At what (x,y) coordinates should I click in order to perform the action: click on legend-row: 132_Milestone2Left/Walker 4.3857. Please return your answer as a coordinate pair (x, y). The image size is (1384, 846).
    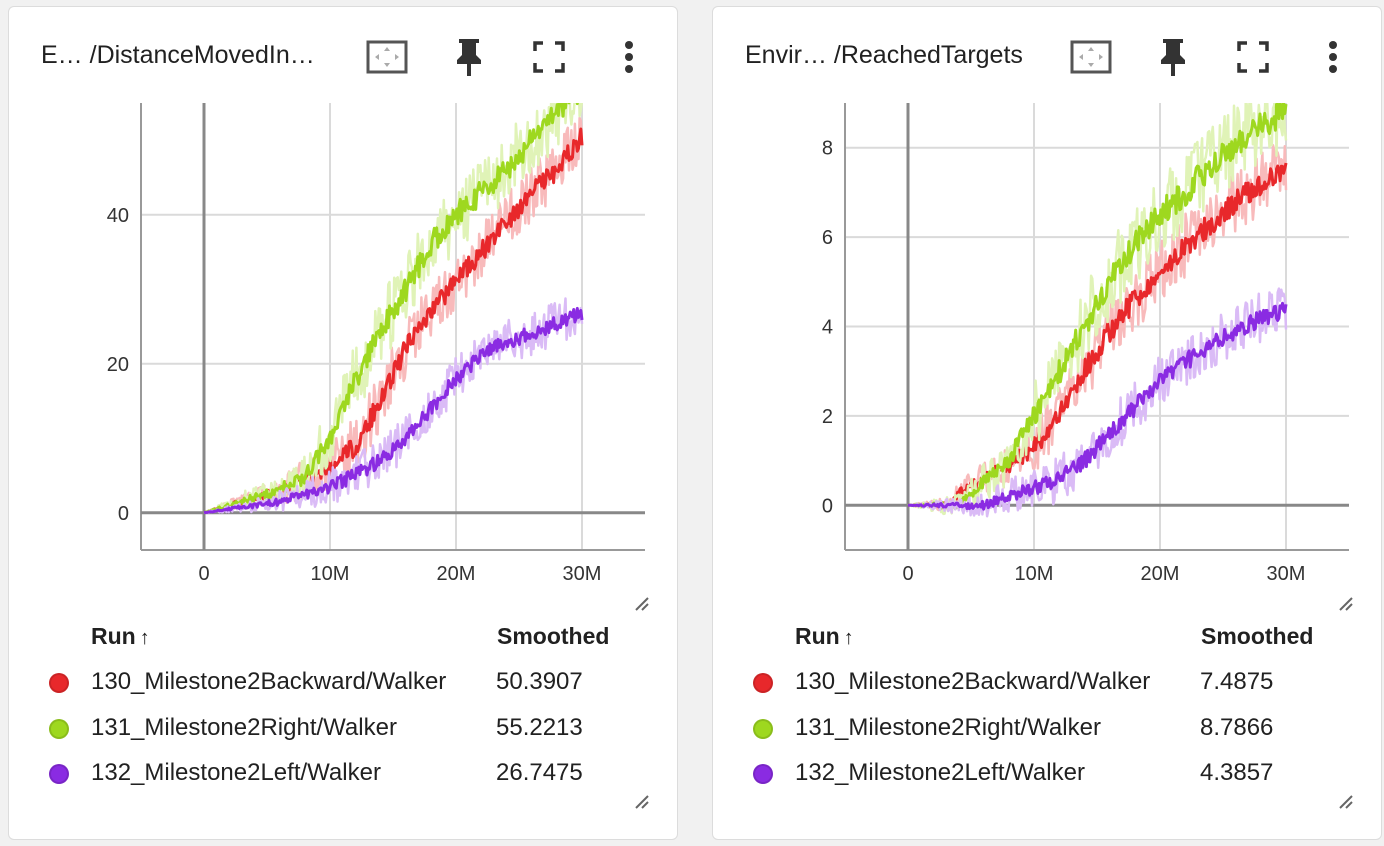
    Looking at the image, I should click on (1053, 775).